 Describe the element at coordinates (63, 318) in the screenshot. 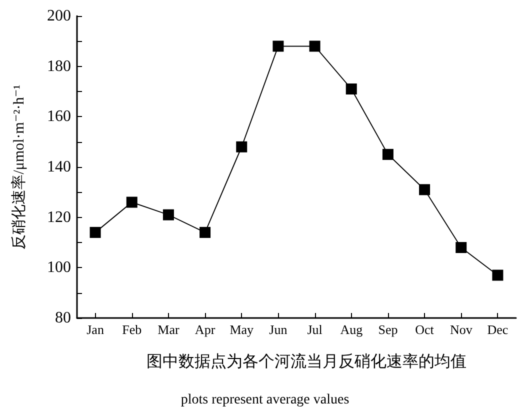

I see `y-tick-label: 80` at that location.